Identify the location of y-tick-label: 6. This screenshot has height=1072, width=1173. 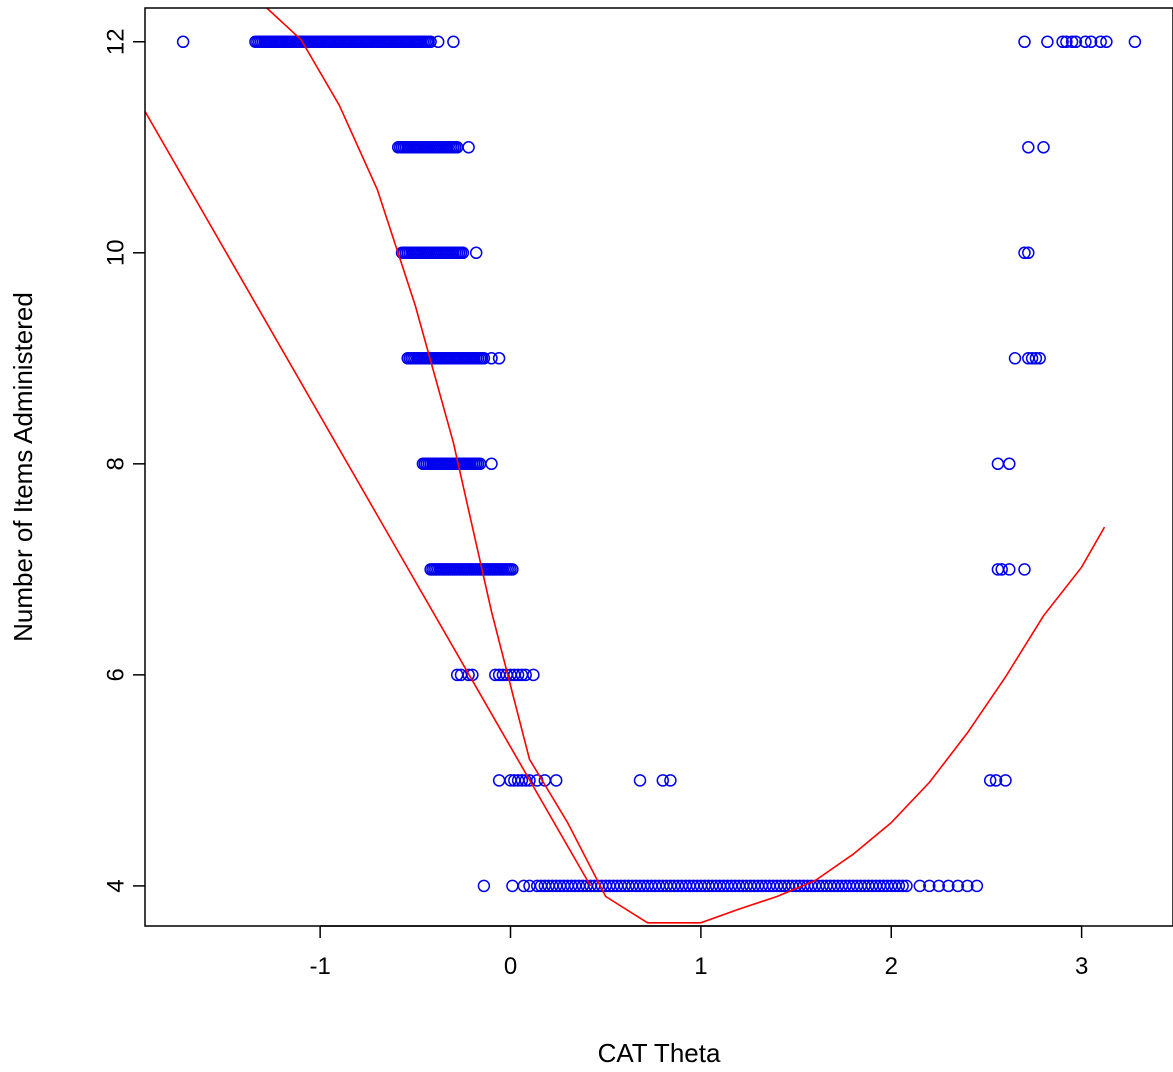
(115, 674).